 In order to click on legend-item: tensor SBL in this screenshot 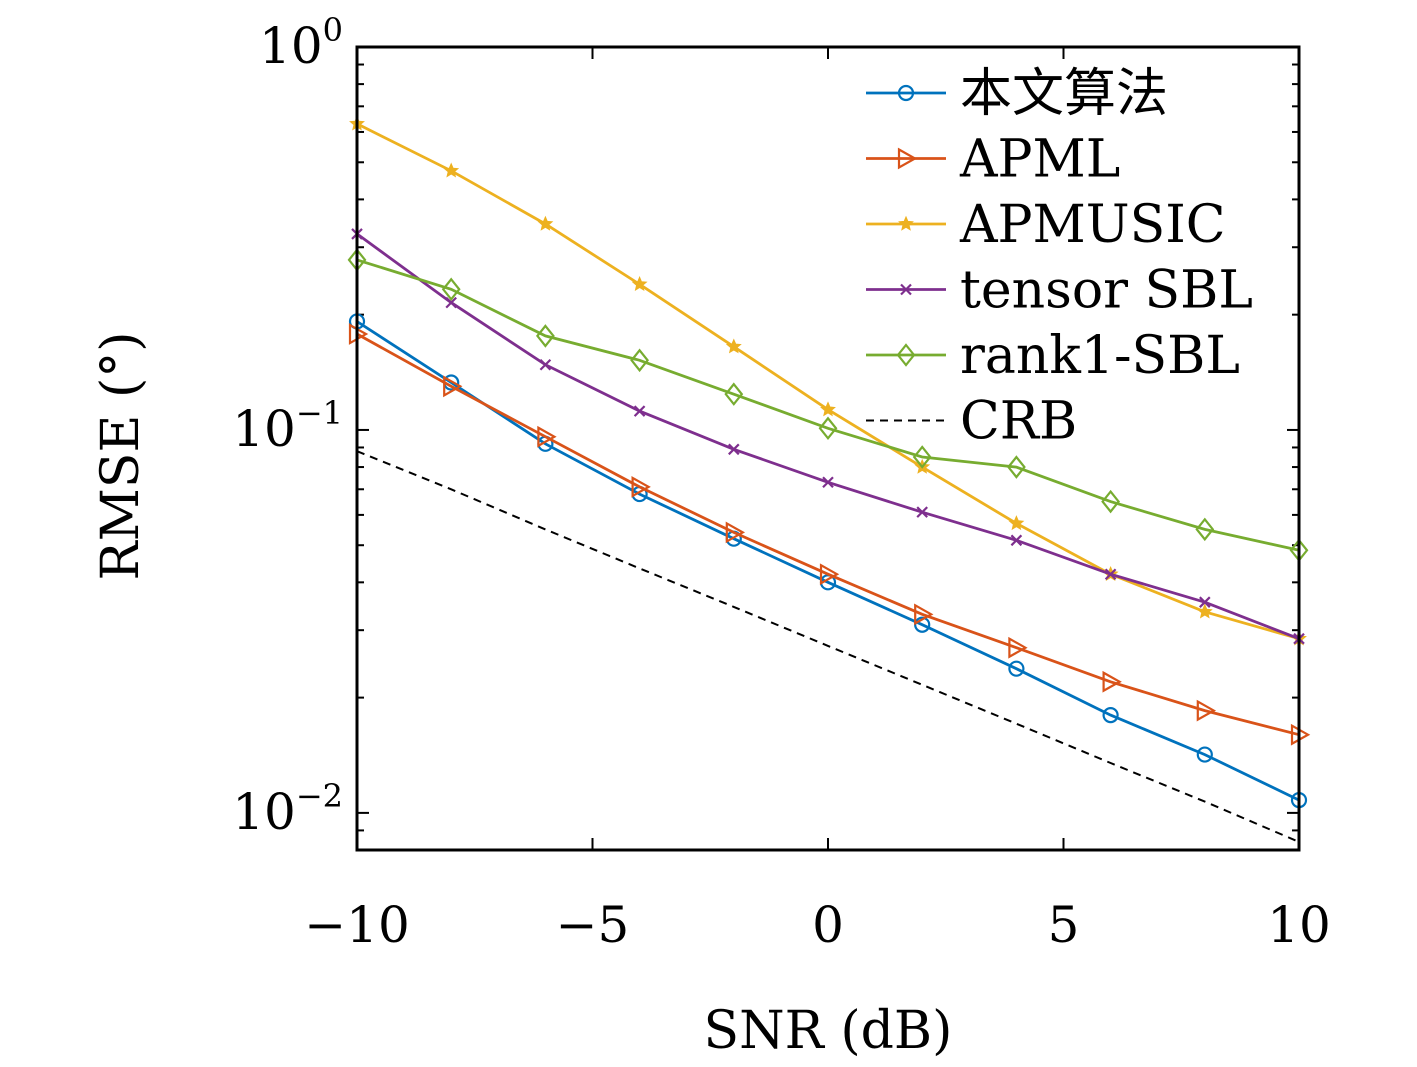, I will do `click(1059, 291)`.